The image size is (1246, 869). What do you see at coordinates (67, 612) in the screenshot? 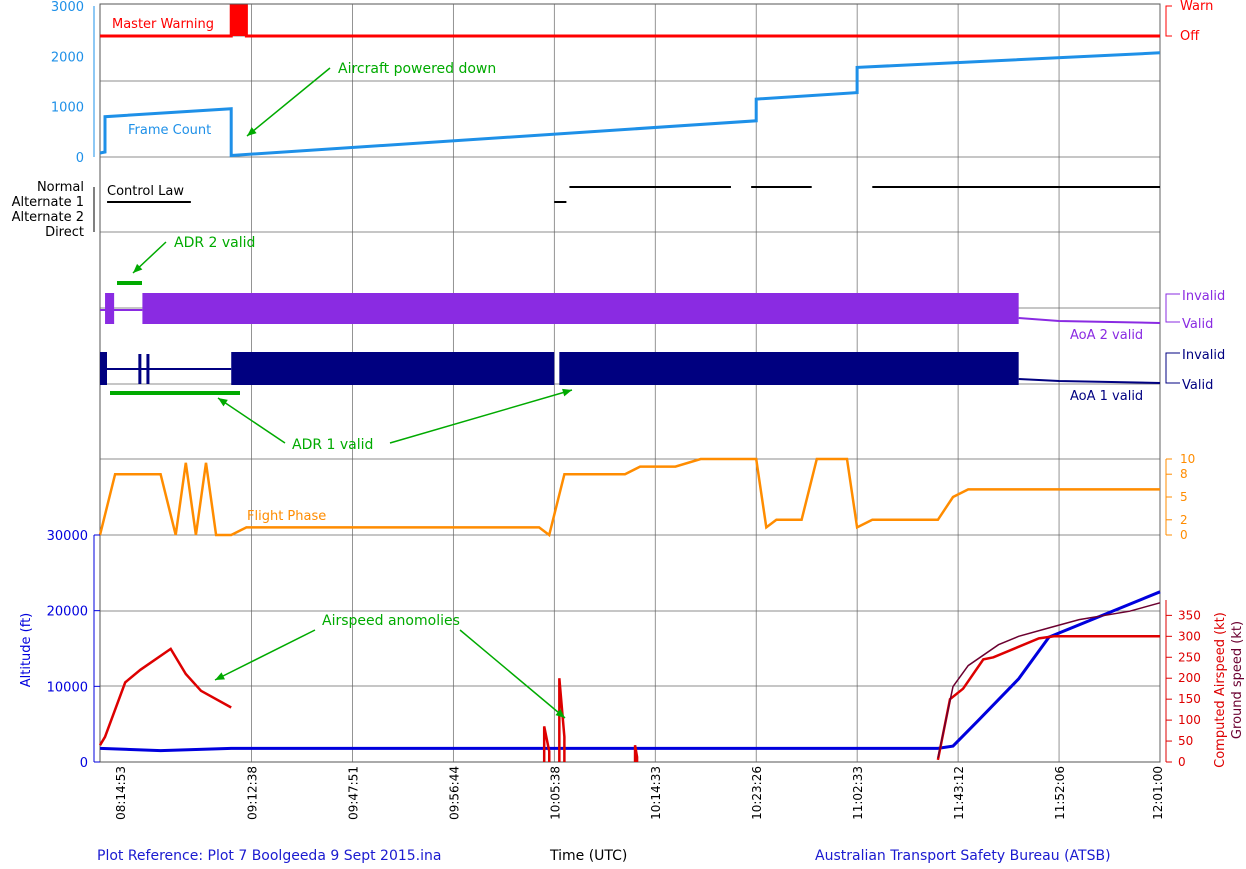
I see `altitude-tick-2: 20000` at bounding box center [67, 612].